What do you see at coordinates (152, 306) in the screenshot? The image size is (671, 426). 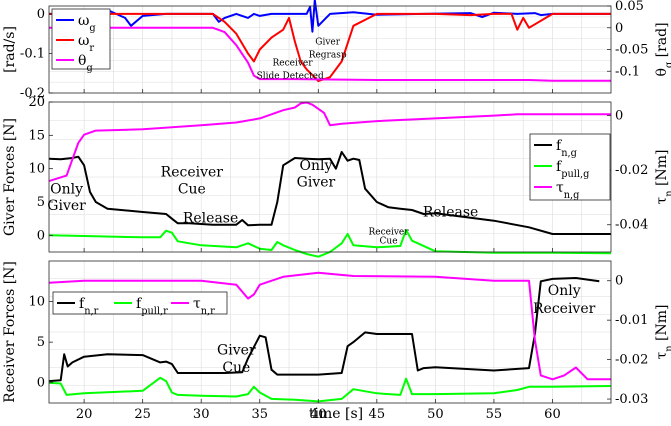 I see `legend-entry: fpull,r` at bounding box center [152, 306].